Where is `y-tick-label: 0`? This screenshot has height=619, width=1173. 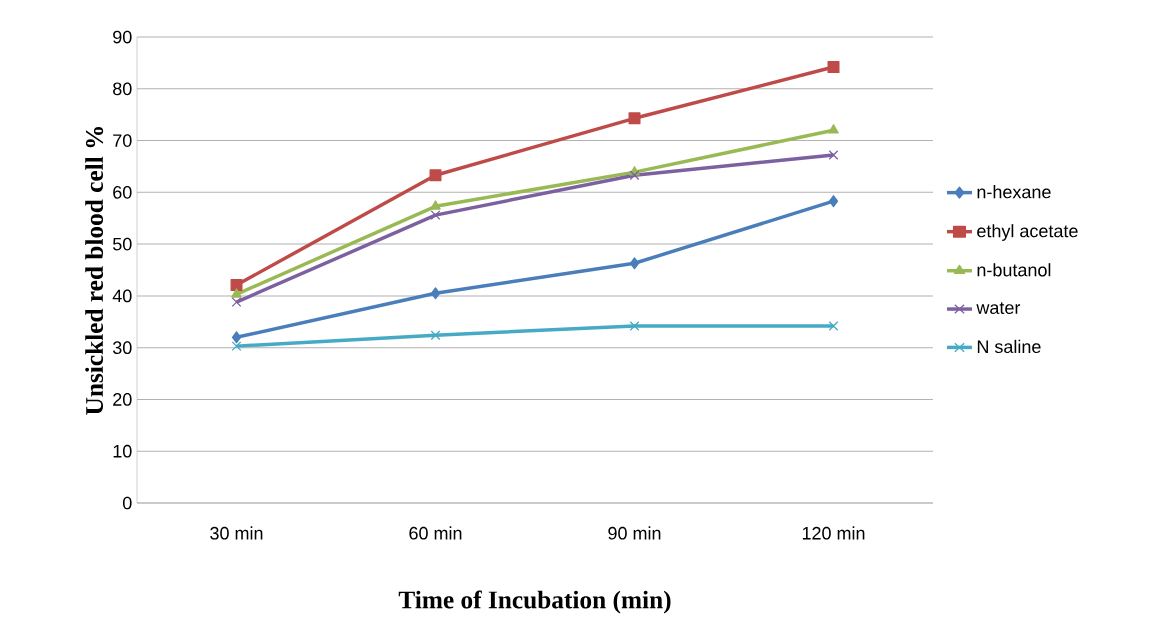 y-tick-label: 0 is located at coordinates (127, 503).